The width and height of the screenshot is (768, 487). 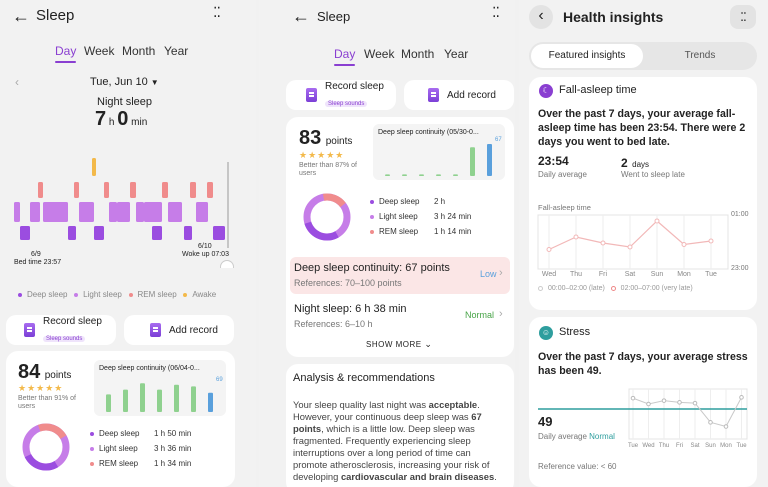 What do you see at coordinates (173, 448) in the screenshot?
I see `stage-value: 3 h 36 min` at bounding box center [173, 448].